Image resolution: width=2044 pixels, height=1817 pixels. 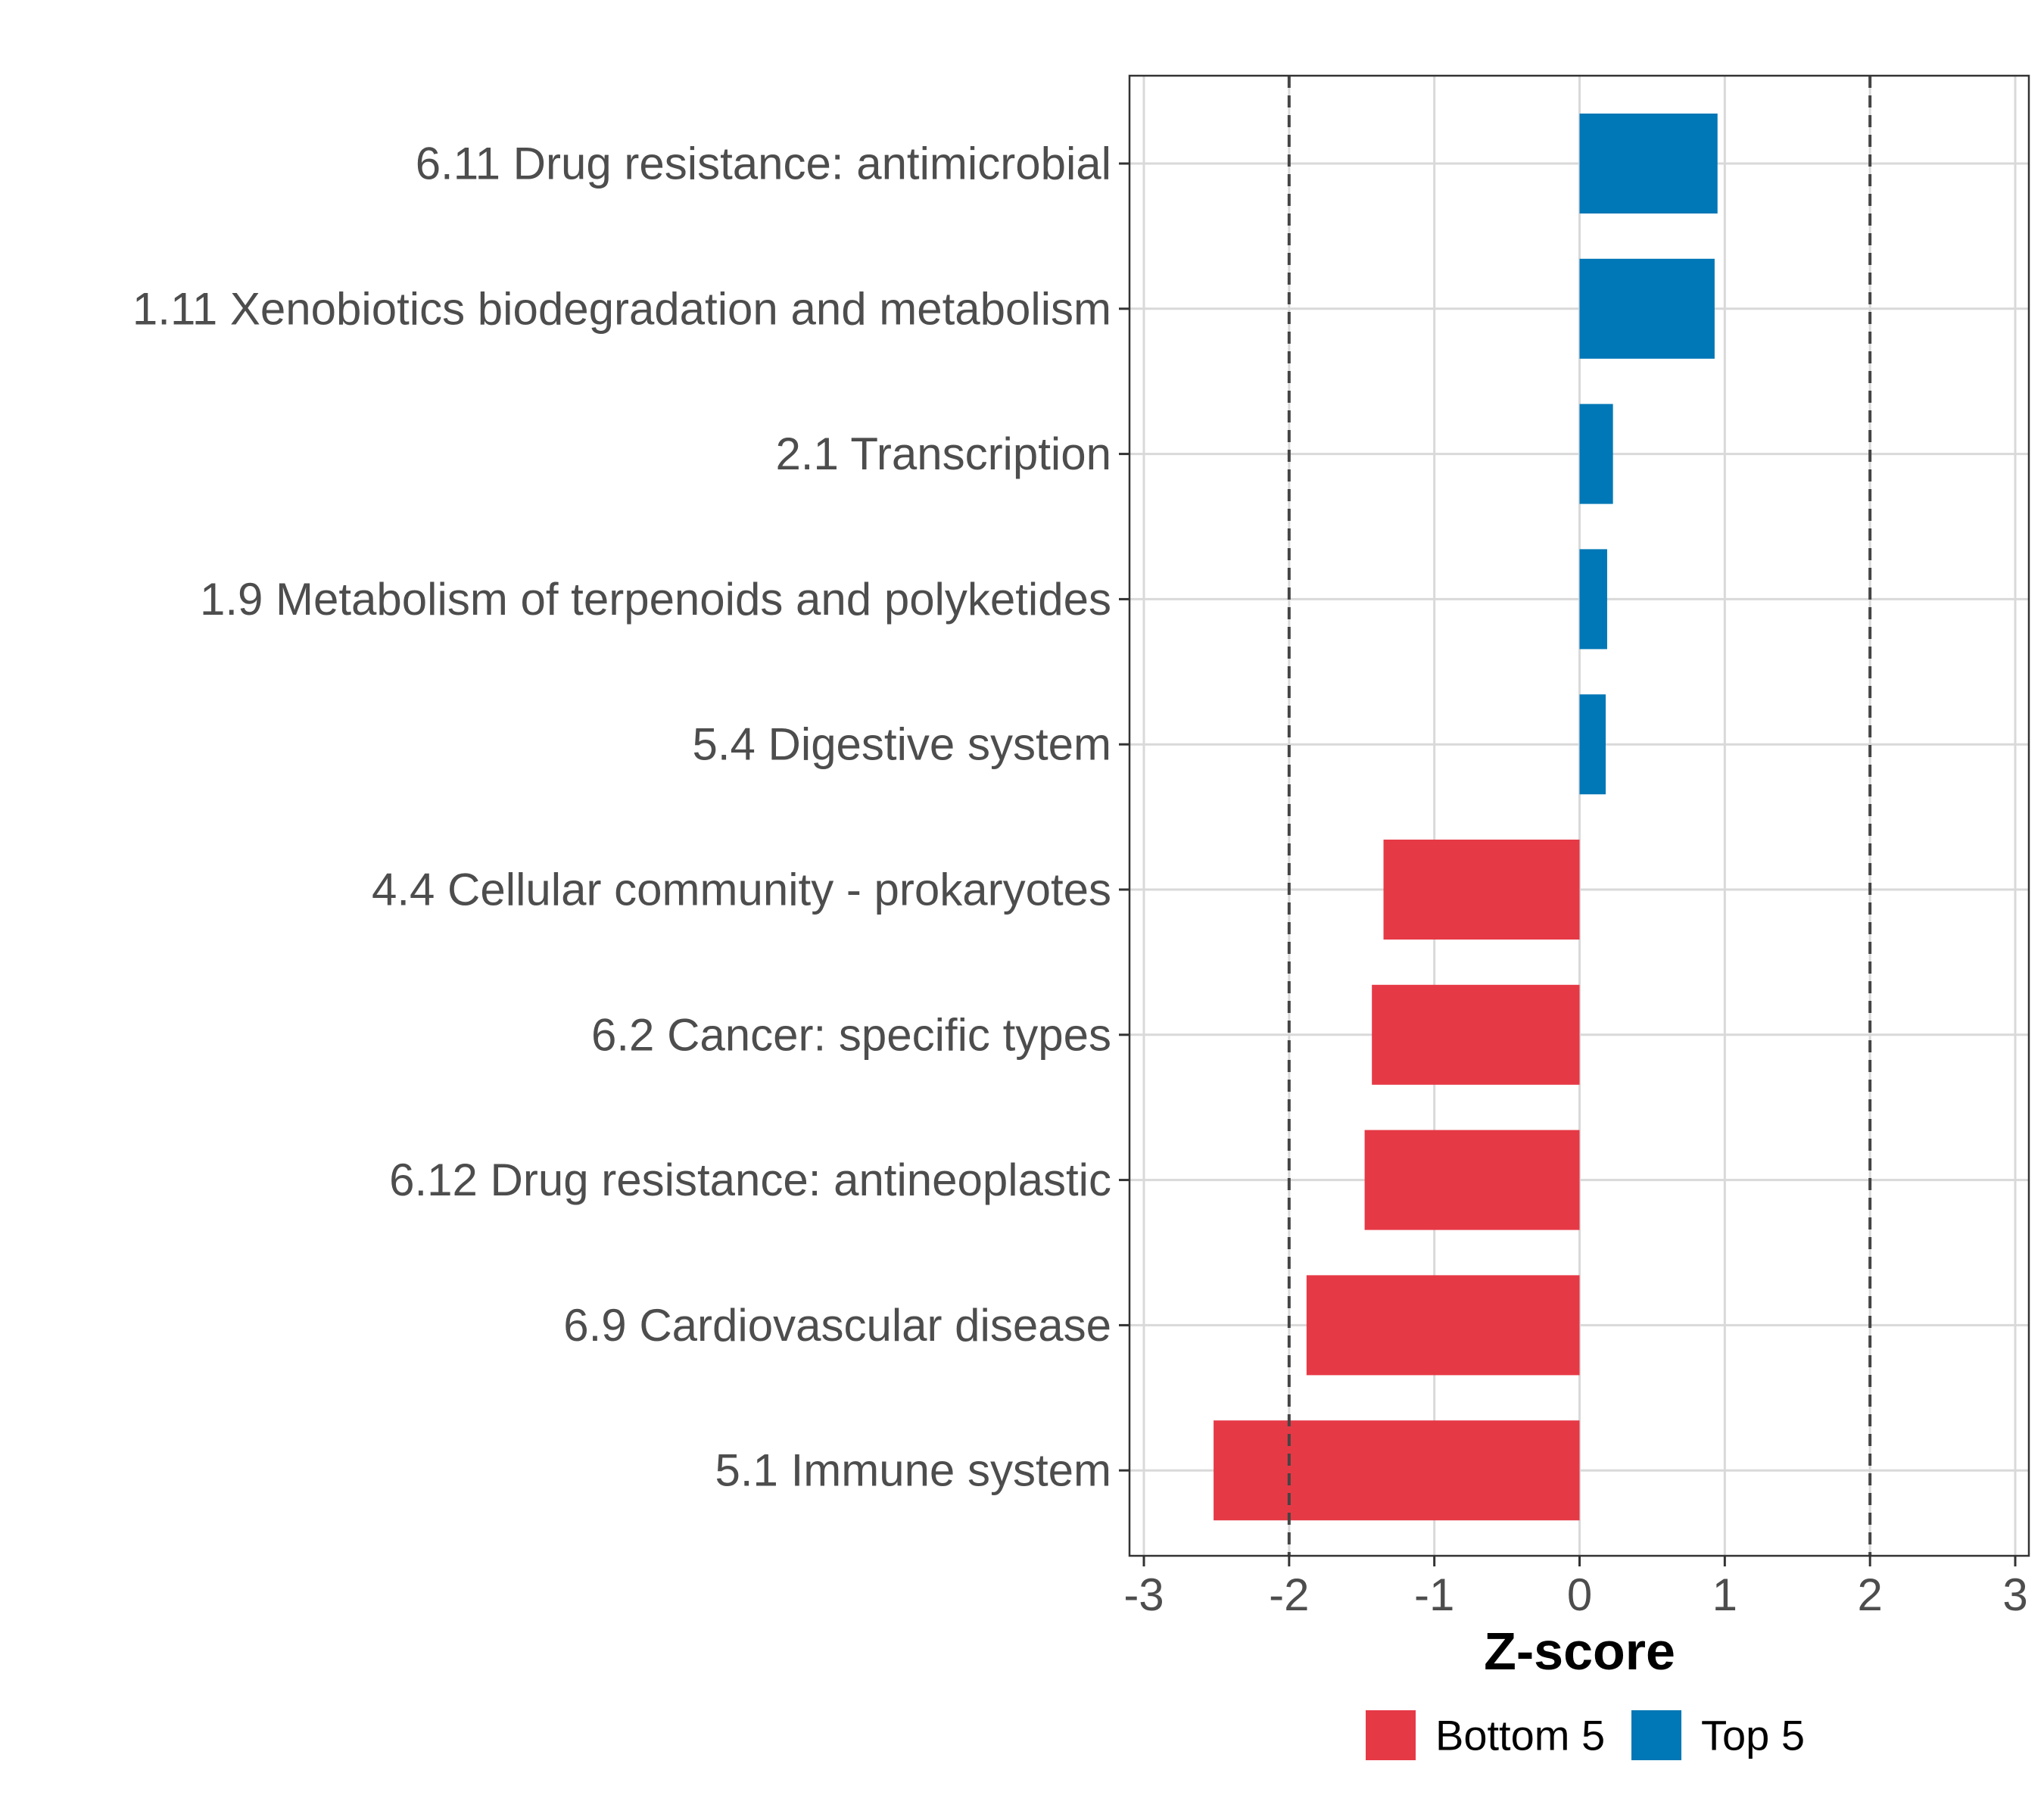 I want to click on legend-label: Bottom 5, so click(x=1520, y=1735).